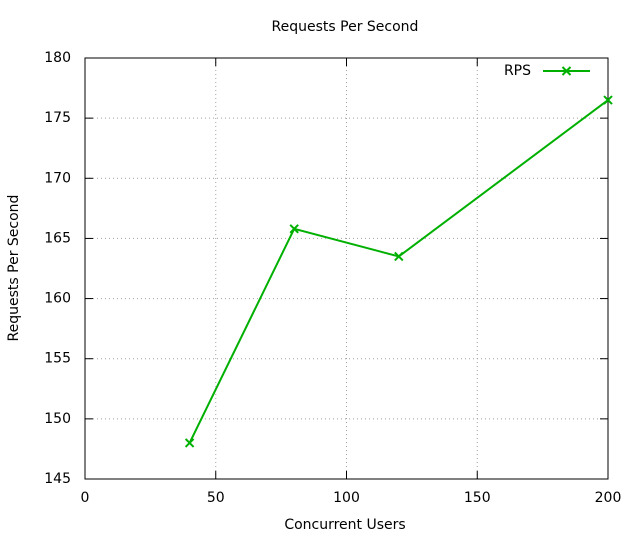 The image size is (640, 540). Describe the element at coordinates (57, 178) in the screenshot. I see `y-tick-label: 170` at that location.